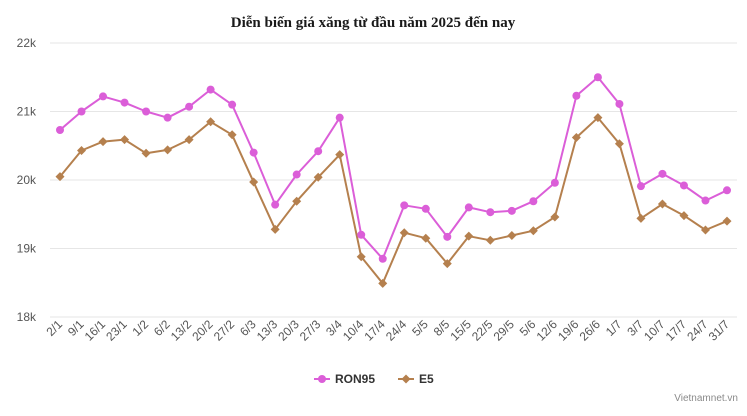 The width and height of the screenshot is (747, 416). Describe the element at coordinates (116, 330) in the screenshot. I see `x-tick-label: 23/1` at that location.